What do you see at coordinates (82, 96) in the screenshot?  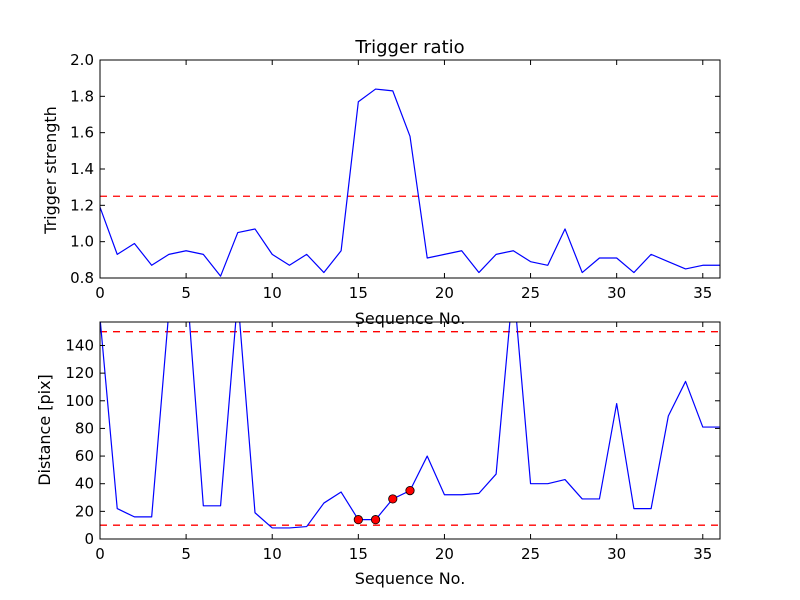 I see `y-tick-label: 1.8` at bounding box center [82, 96].